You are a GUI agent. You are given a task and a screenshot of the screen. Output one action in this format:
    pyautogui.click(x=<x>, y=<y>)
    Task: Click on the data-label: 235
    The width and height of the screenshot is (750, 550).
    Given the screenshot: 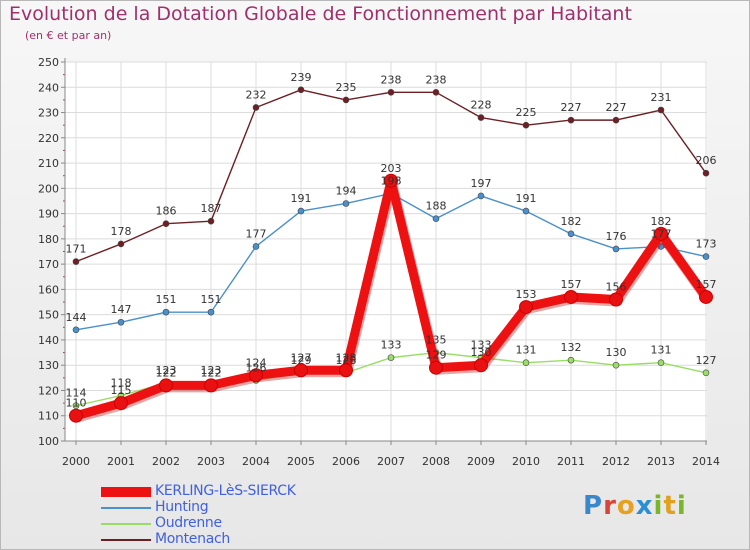 What is the action you would take?
    pyautogui.click(x=346, y=87)
    